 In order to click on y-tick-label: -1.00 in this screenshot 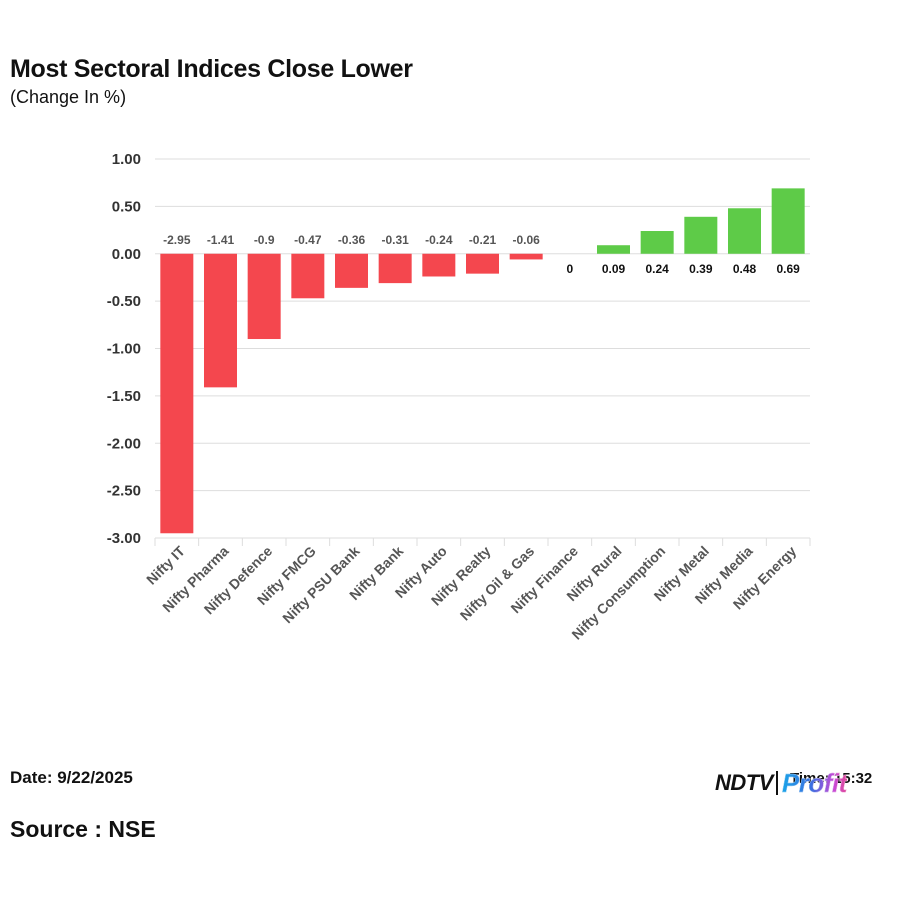, I will do `click(124, 349)`.